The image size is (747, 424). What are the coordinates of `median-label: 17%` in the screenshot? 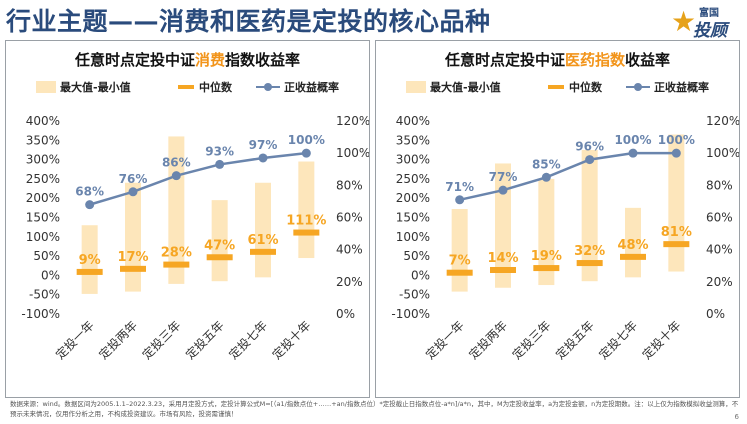 It's located at (132, 257).